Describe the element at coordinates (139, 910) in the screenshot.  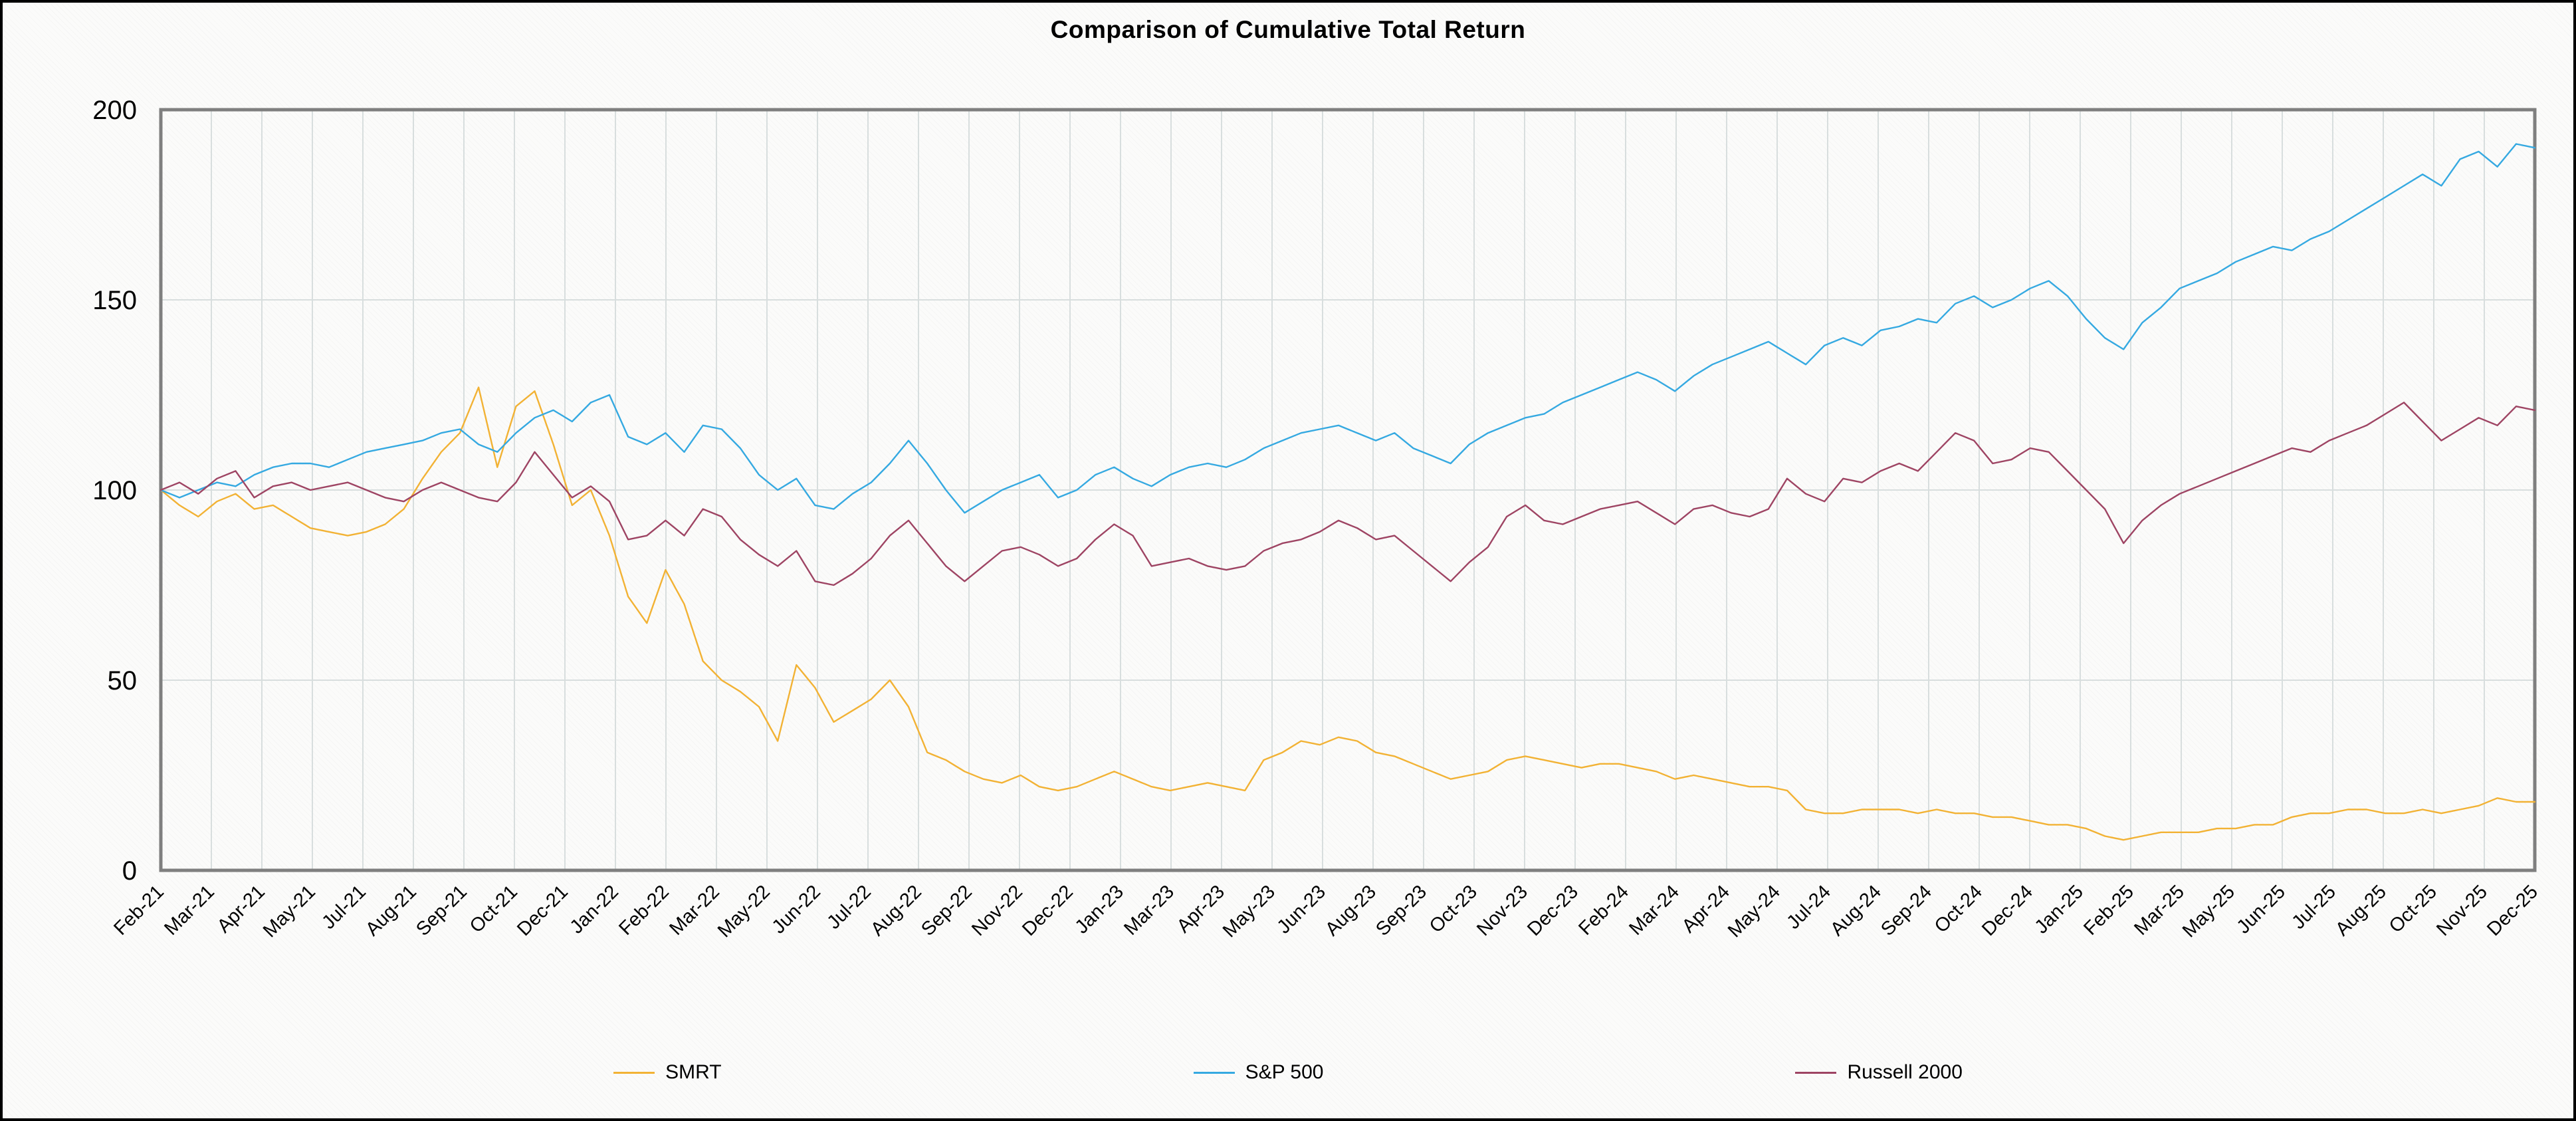
I see `x-tick-label: Feb-21` at that location.